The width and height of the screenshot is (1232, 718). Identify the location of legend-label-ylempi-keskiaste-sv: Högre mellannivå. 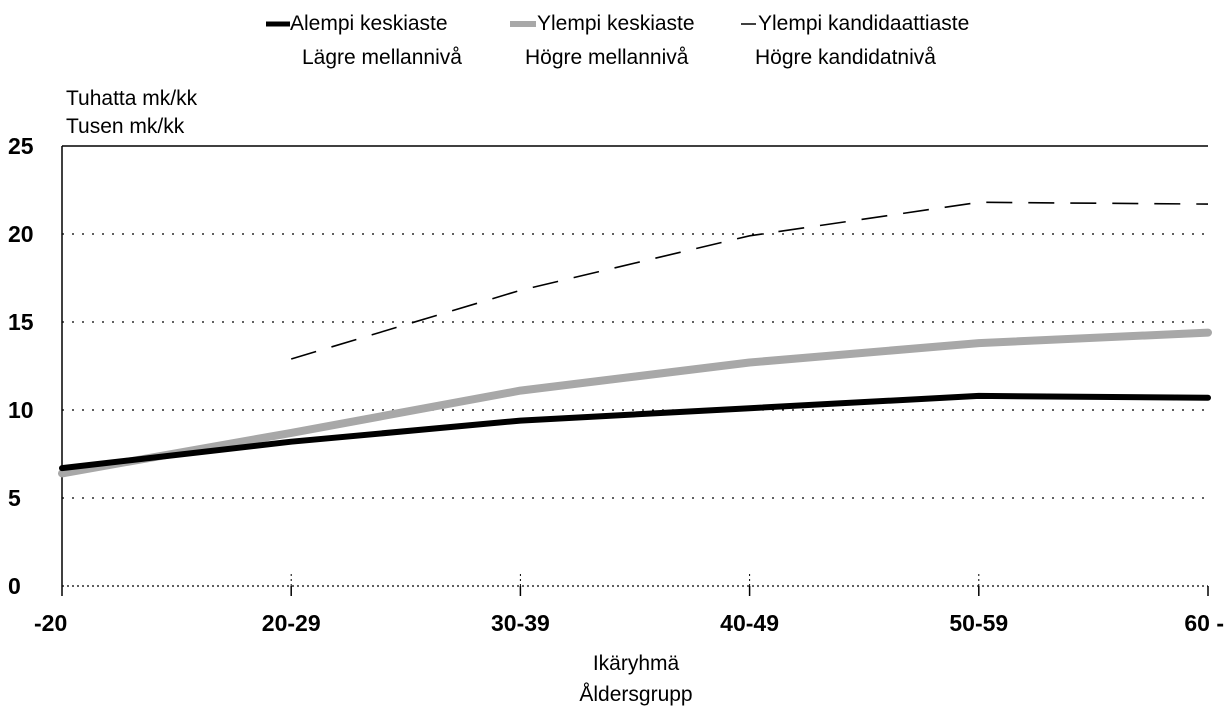
(607, 57).